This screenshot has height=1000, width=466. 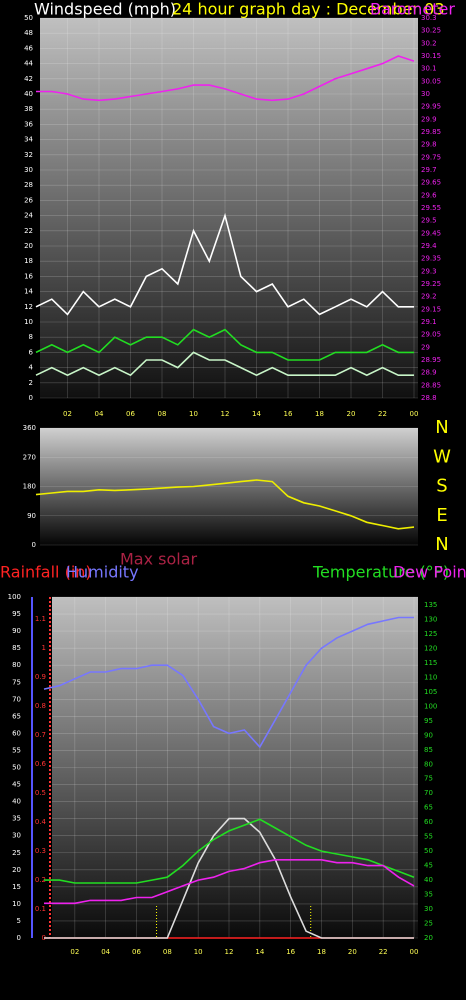 What do you see at coordinates (428, 750) in the screenshot?
I see `y2-tick-label: 85` at bounding box center [428, 750].